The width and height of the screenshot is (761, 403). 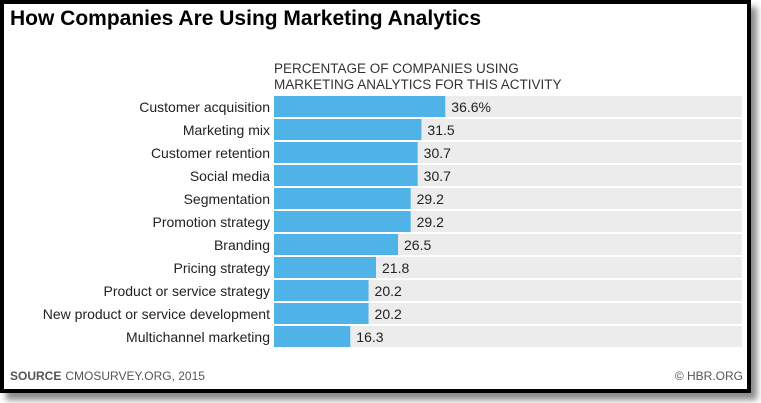 I want to click on value-label: 36.6%, so click(x=471, y=107).